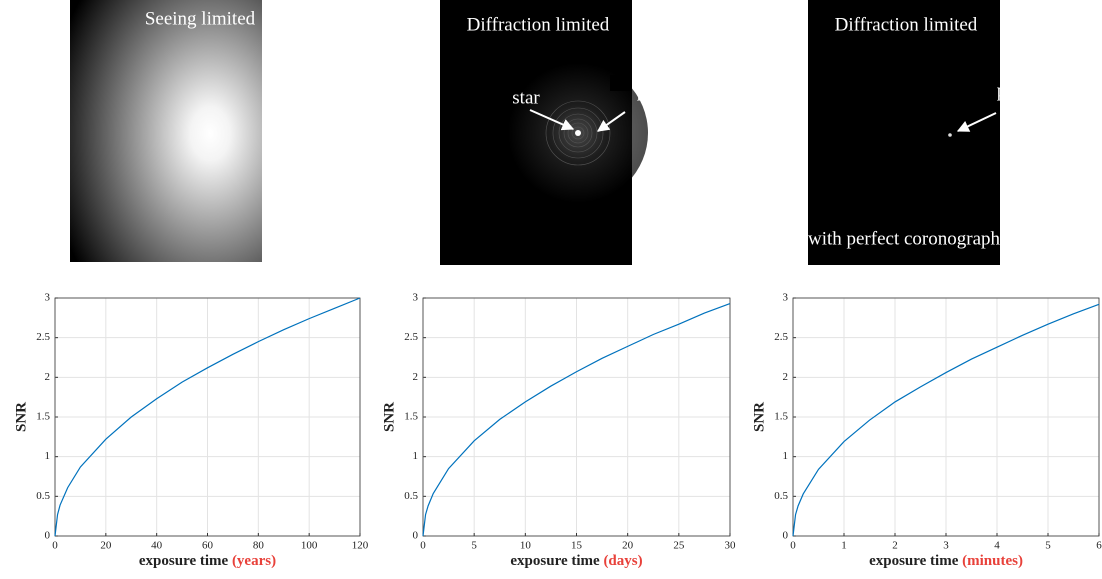  Describe the element at coordinates (577, 546) in the screenshot. I see `x-tick-label: 15` at that location.